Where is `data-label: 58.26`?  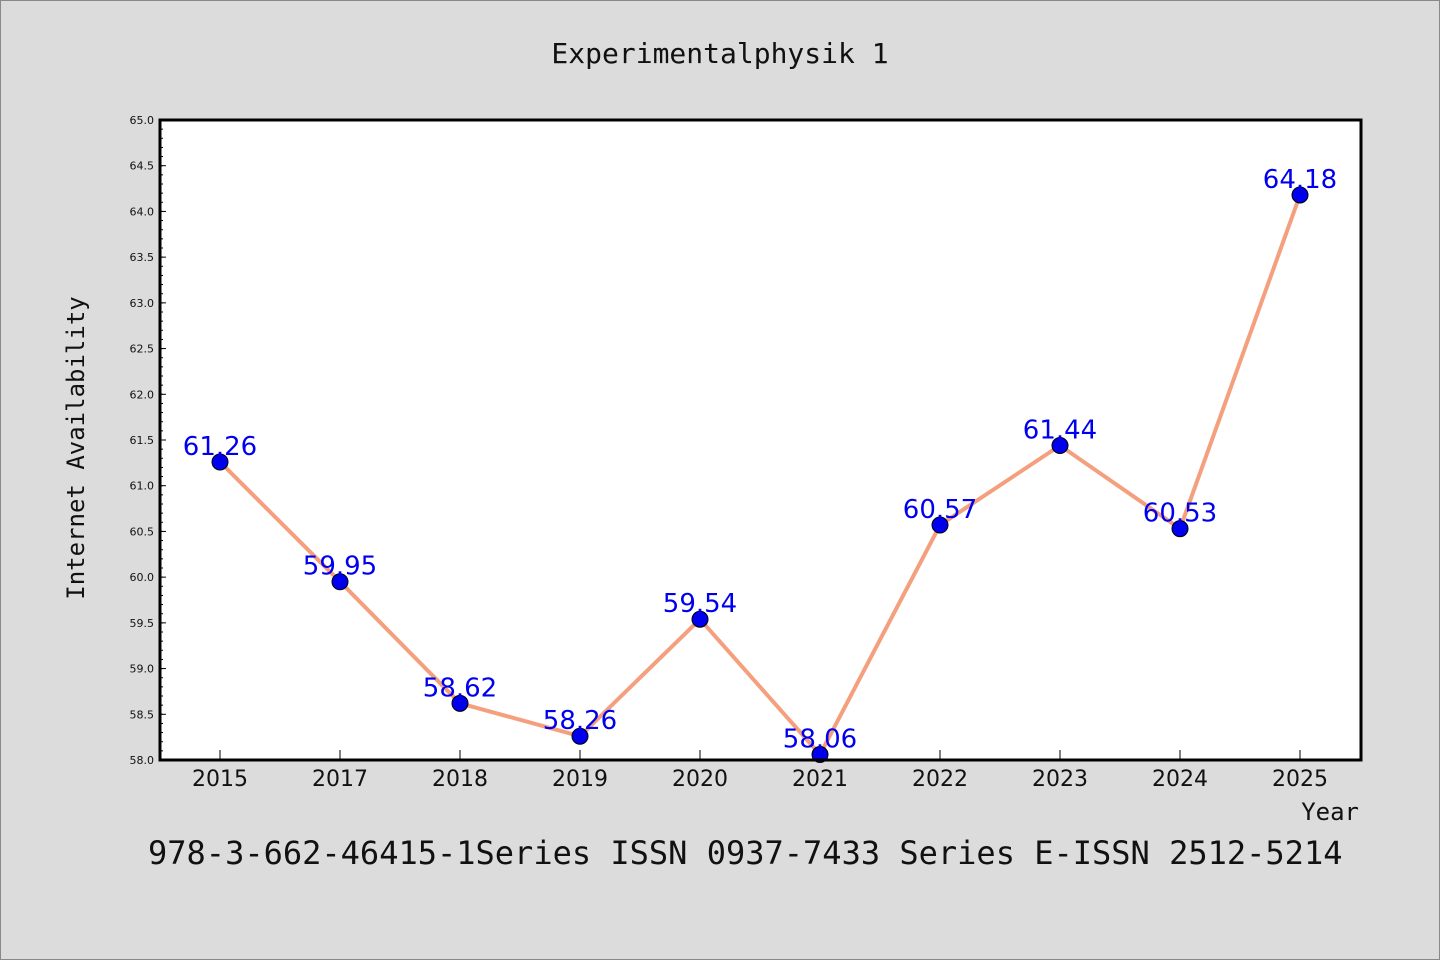
data-label: 58.26 is located at coordinates (580, 721).